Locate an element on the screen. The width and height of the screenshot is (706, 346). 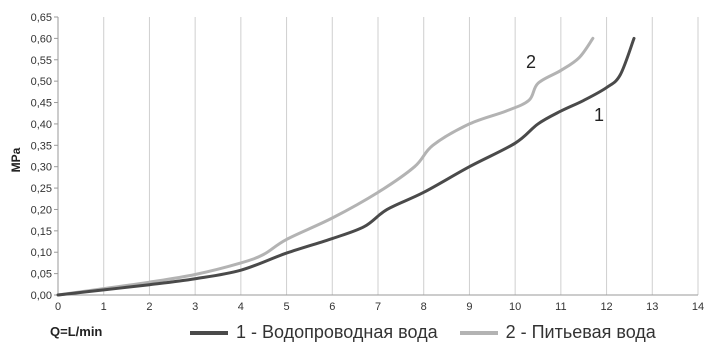
legend-item-series-1: 1 - Водопроводная вода is located at coordinates (314, 332).